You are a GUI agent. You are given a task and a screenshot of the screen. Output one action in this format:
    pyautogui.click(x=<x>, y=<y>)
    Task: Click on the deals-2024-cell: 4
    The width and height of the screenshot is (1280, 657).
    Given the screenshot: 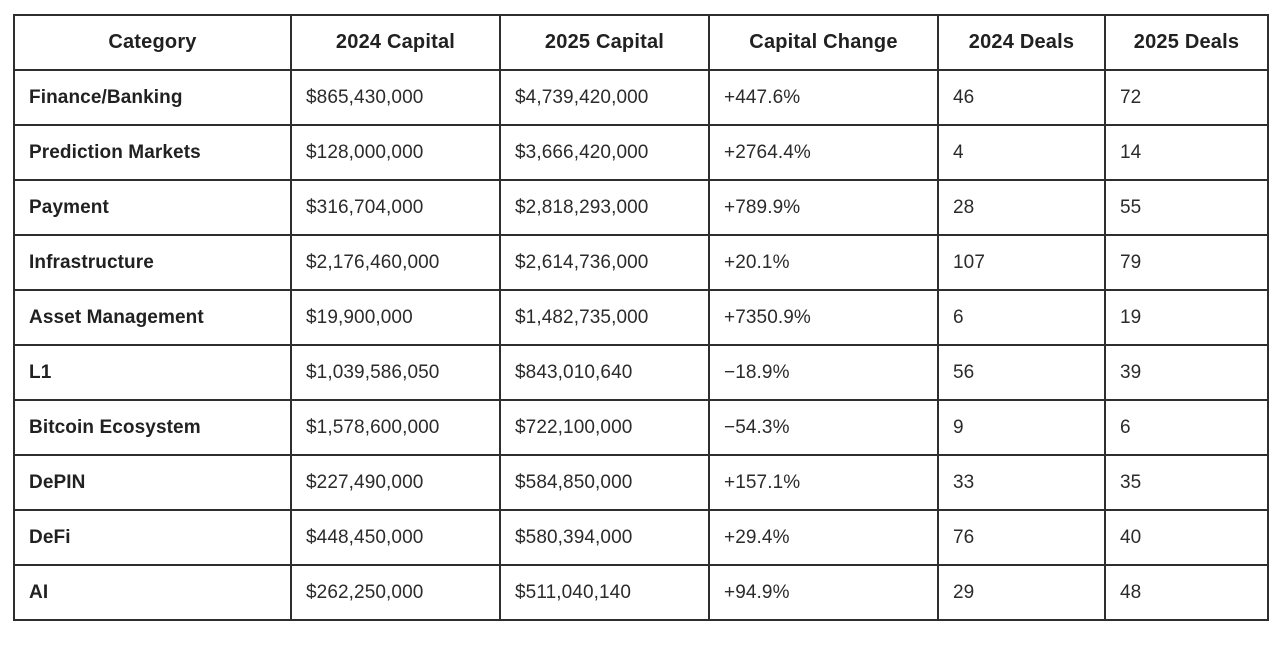 What is the action you would take?
    pyautogui.click(x=1021, y=152)
    